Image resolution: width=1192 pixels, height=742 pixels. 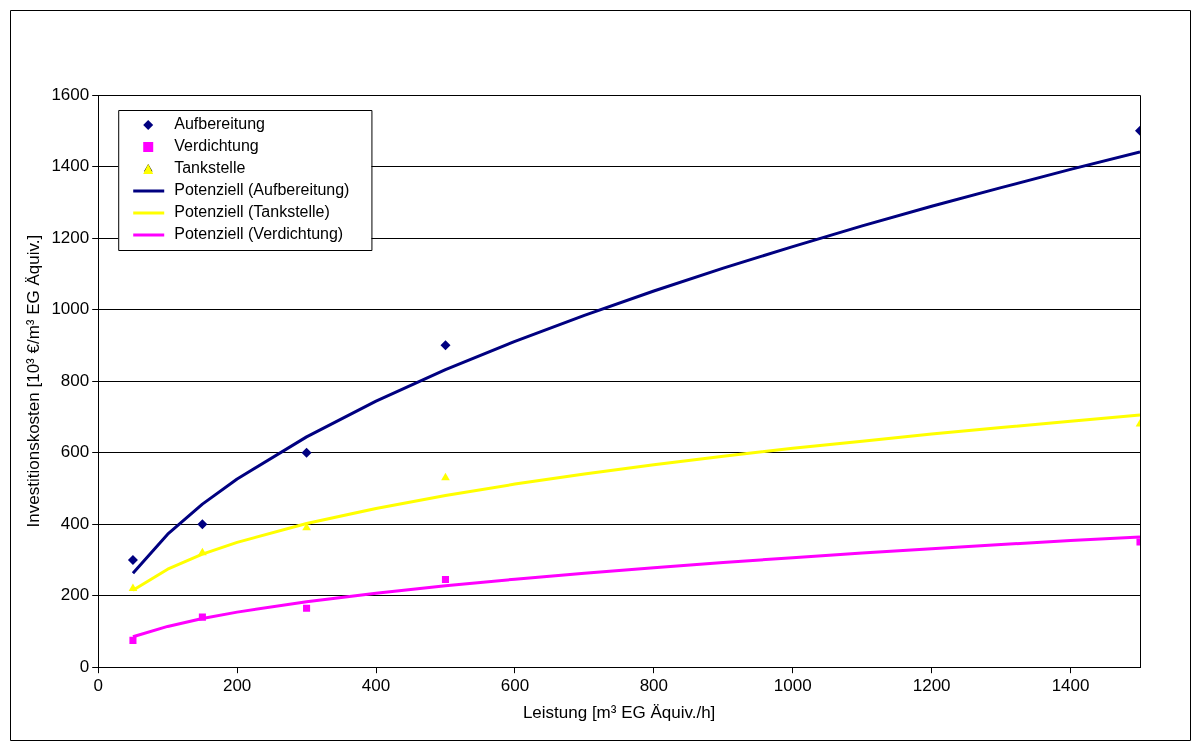 What do you see at coordinates (654, 686) in the screenshot?
I see `x-tick-label: 800` at bounding box center [654, 686].